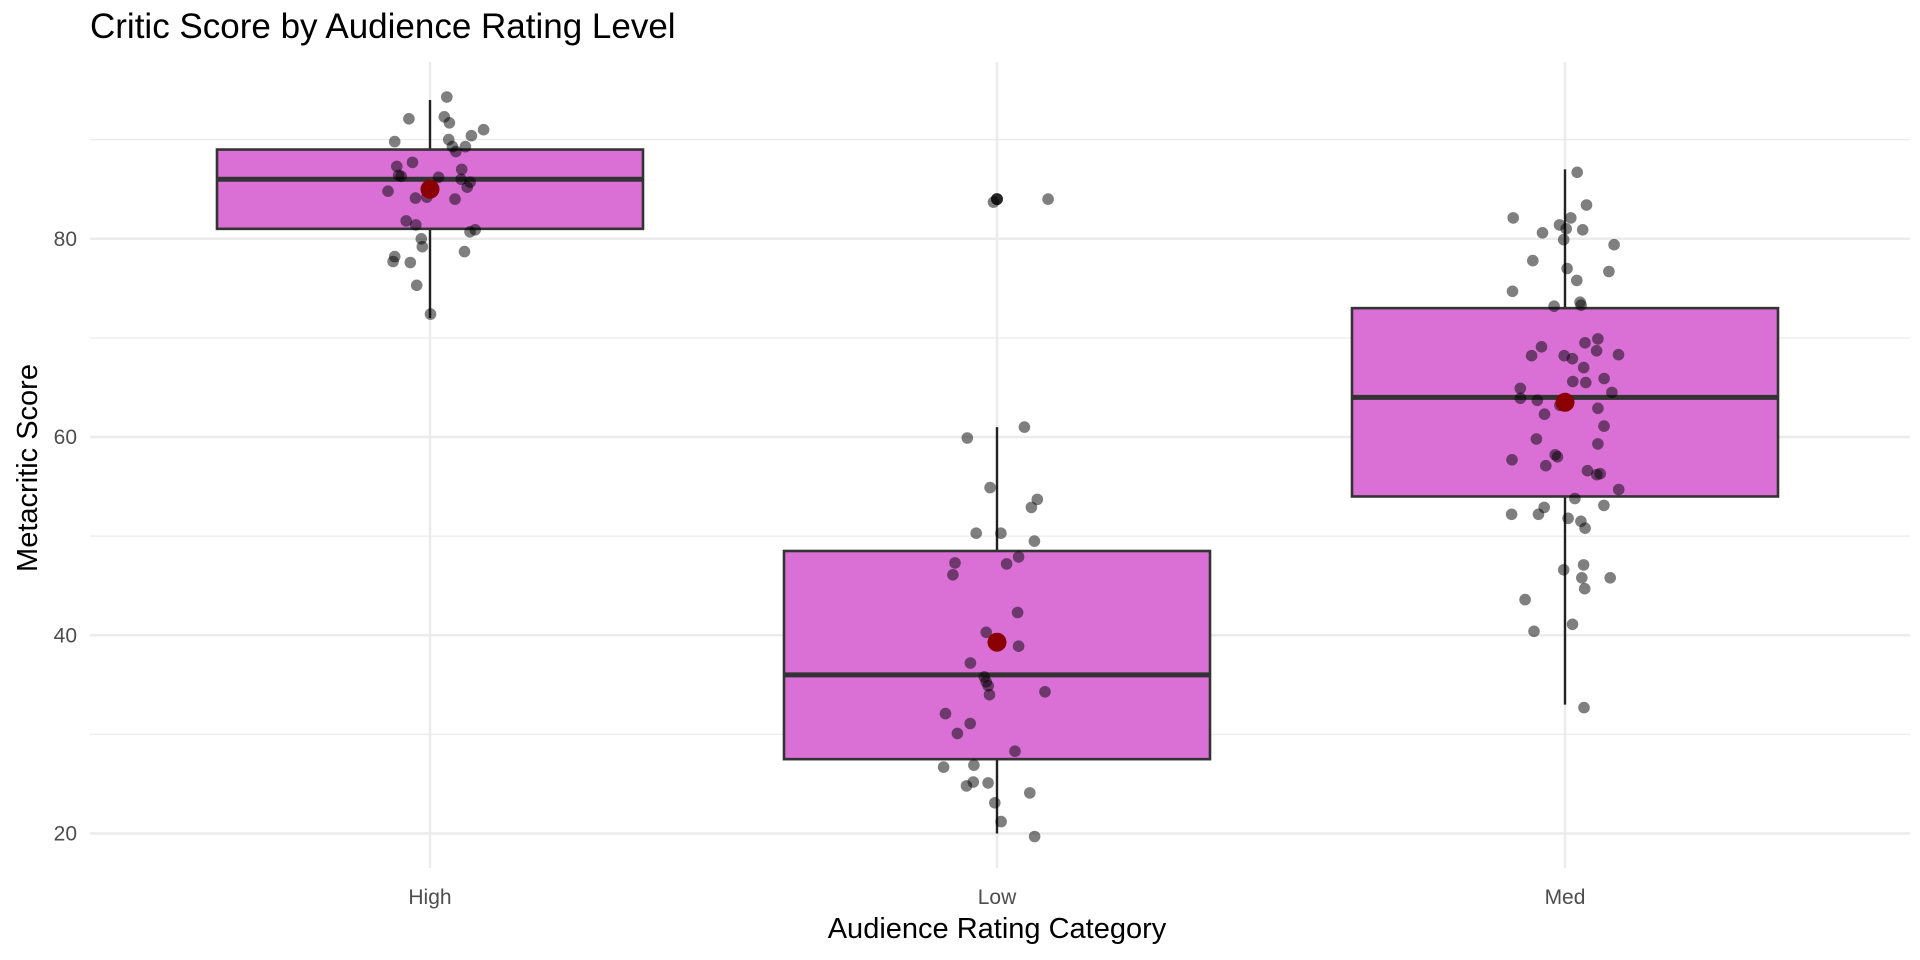 The width and height of the screenshot is (1920, 960). Describe the element at coordinates (429, 897) in the screenshot. I see `x-tick-label: High` at that location.